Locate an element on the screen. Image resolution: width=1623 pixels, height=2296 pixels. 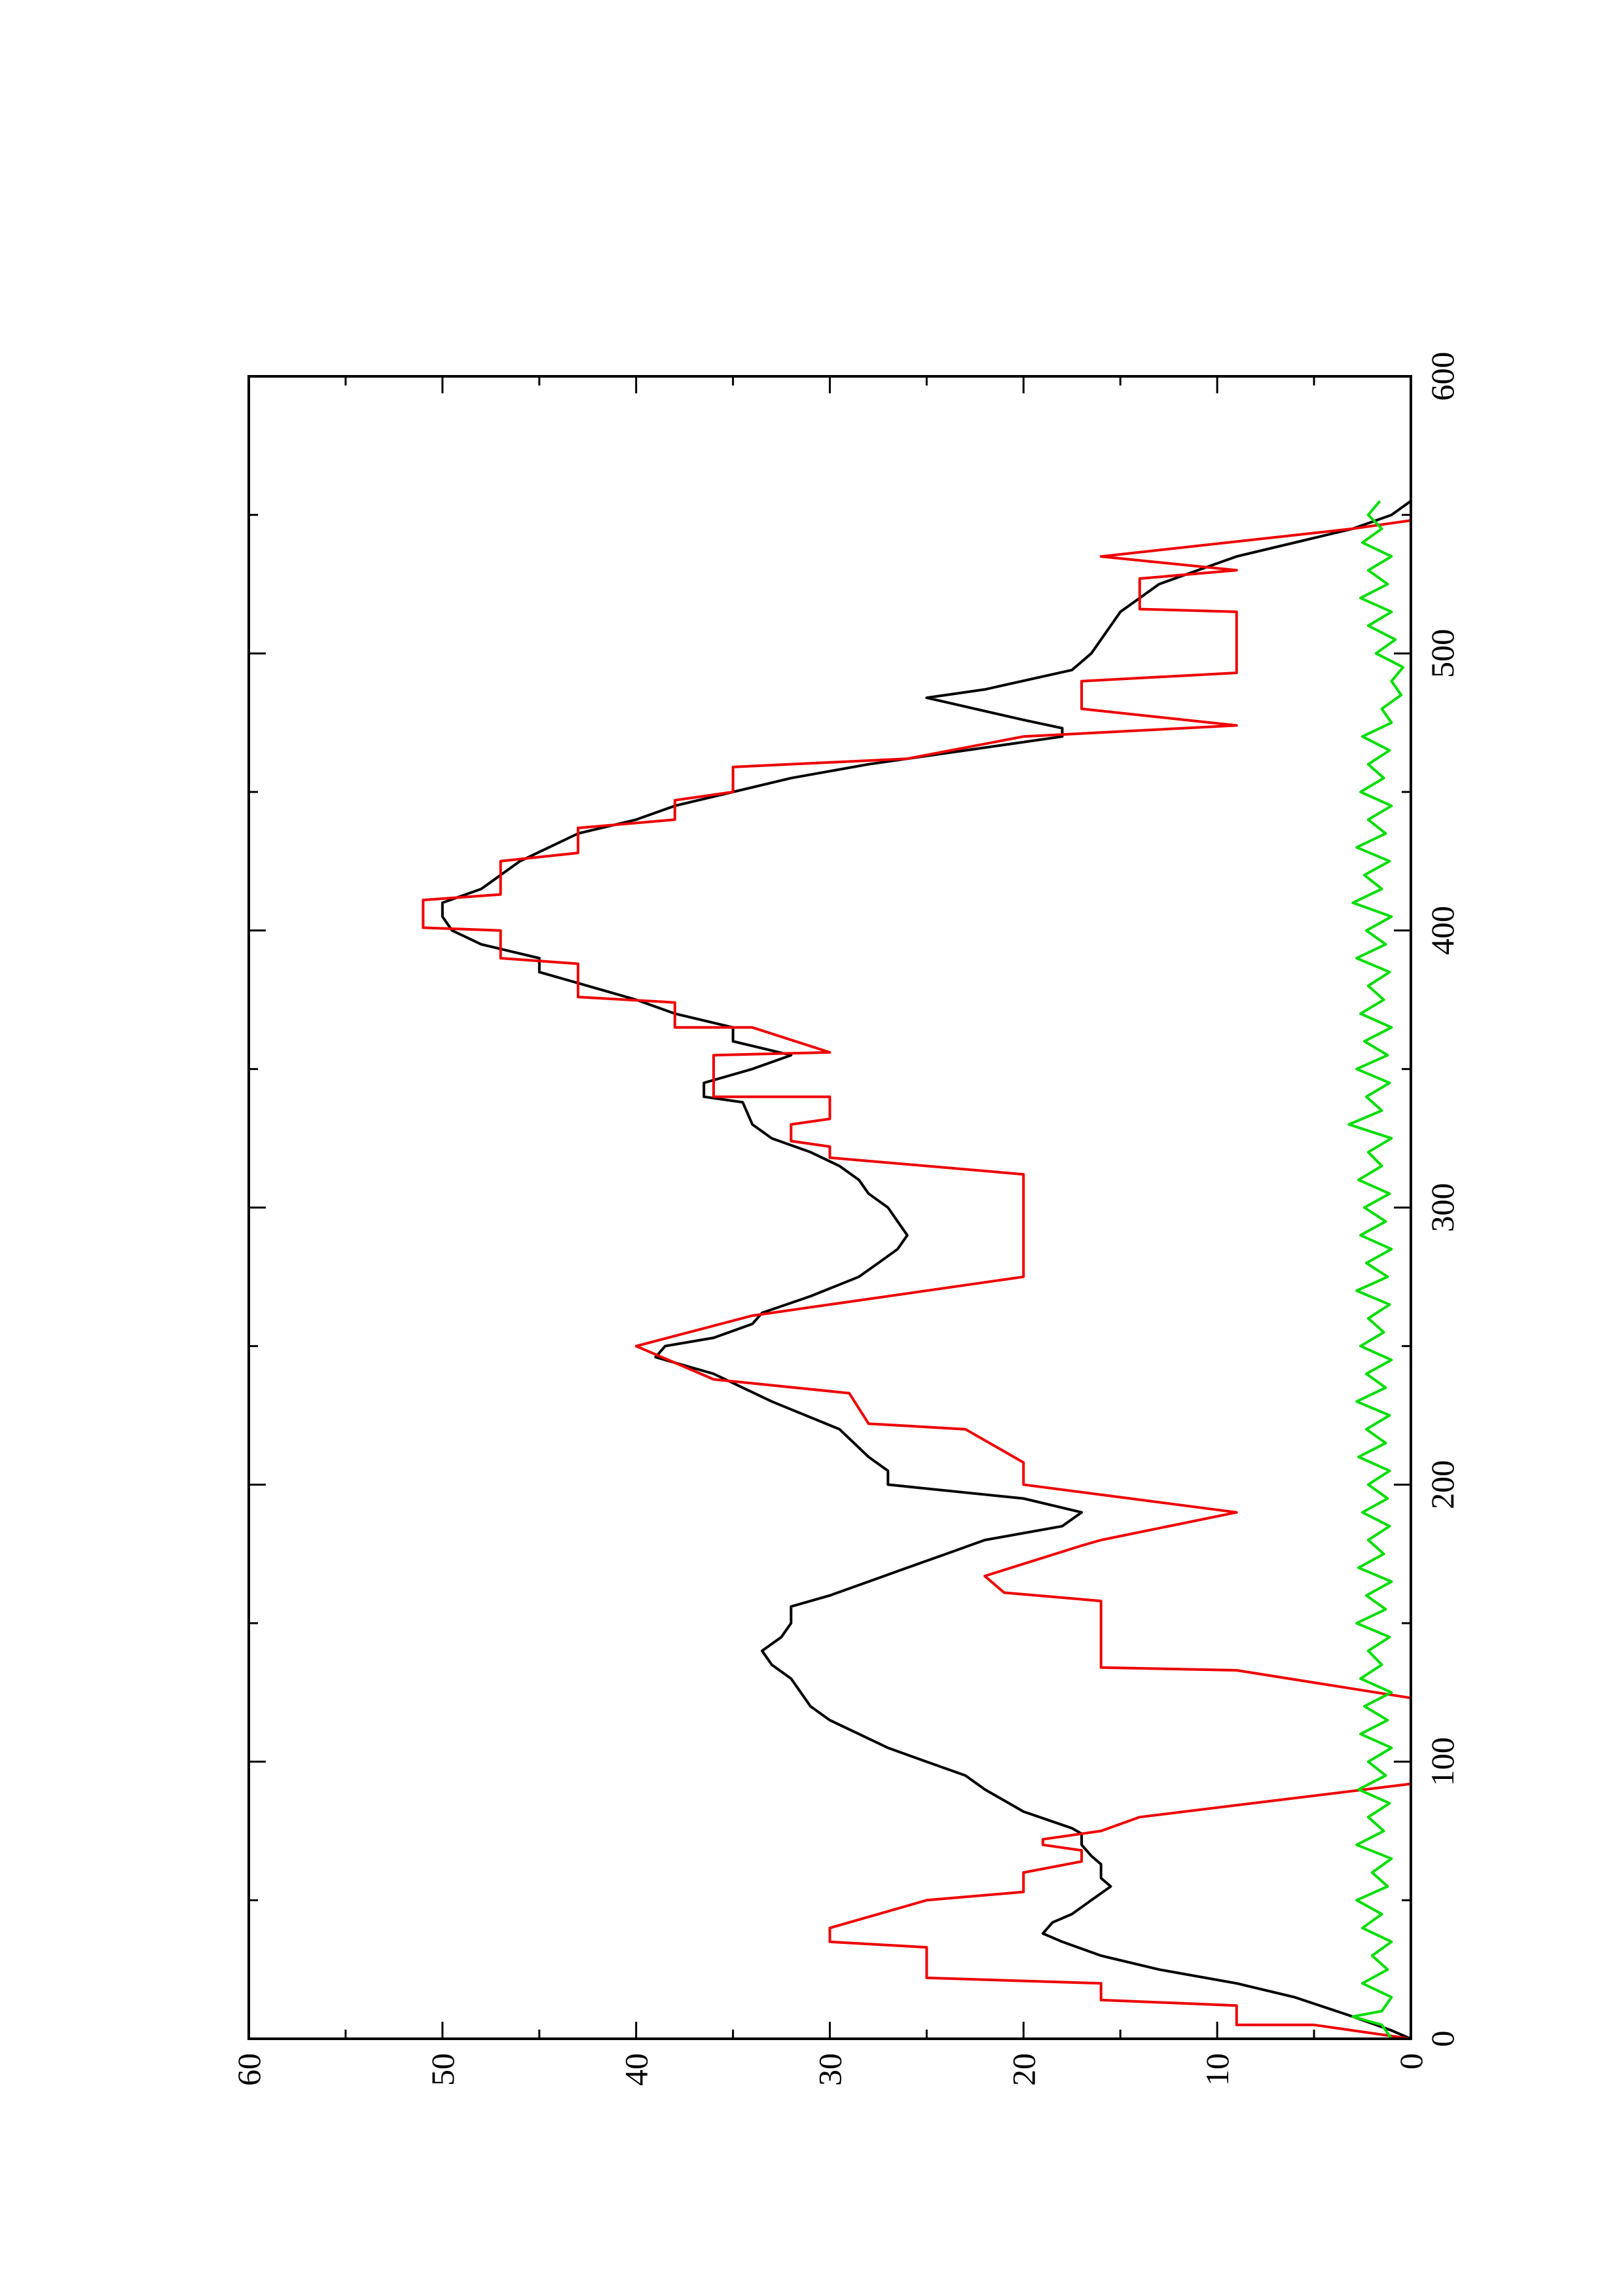
x-tick-label: 100 is located at coordinates (1442, 1761).